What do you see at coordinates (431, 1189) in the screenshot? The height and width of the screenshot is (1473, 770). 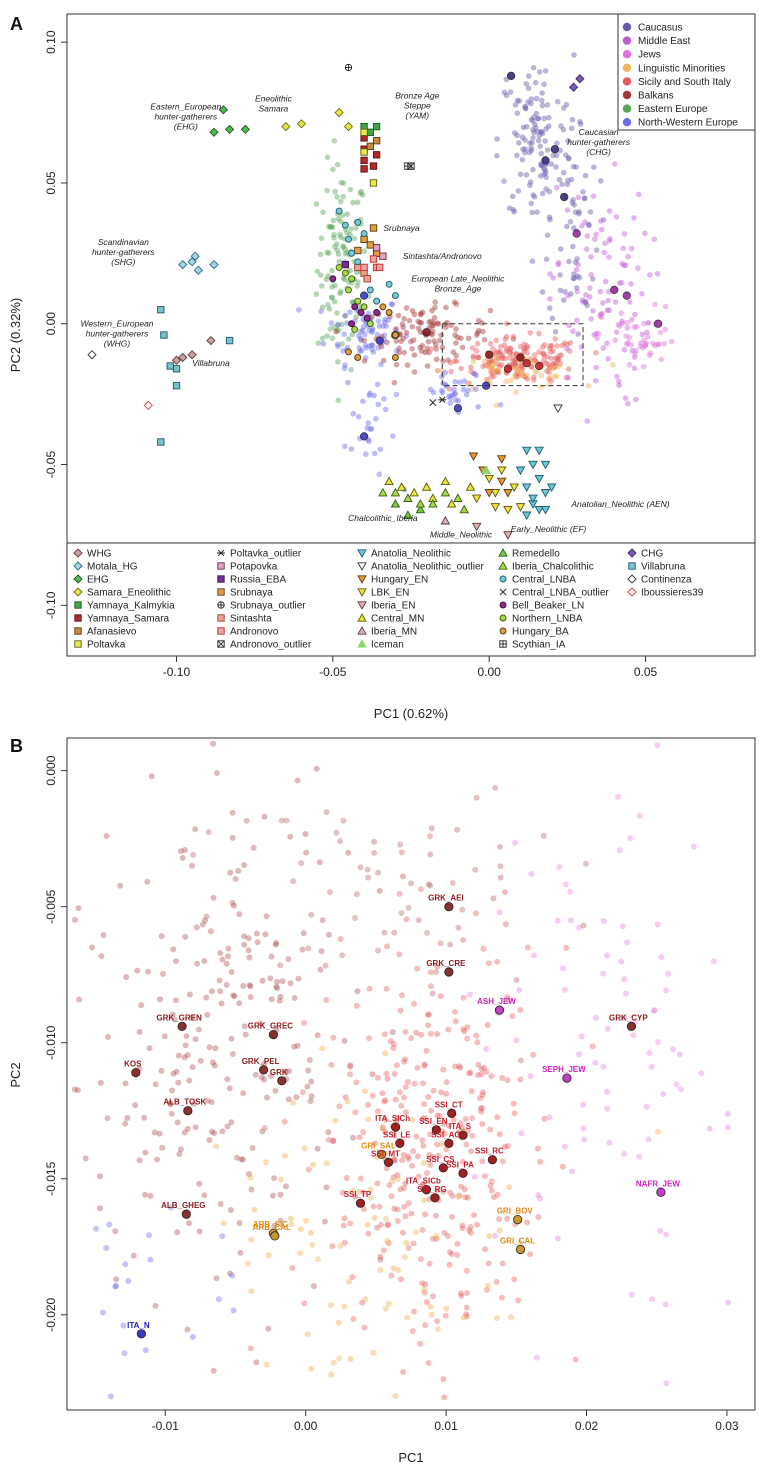 I see `pop-label-25: SSI_RG` at bounding box center [431, 1189].